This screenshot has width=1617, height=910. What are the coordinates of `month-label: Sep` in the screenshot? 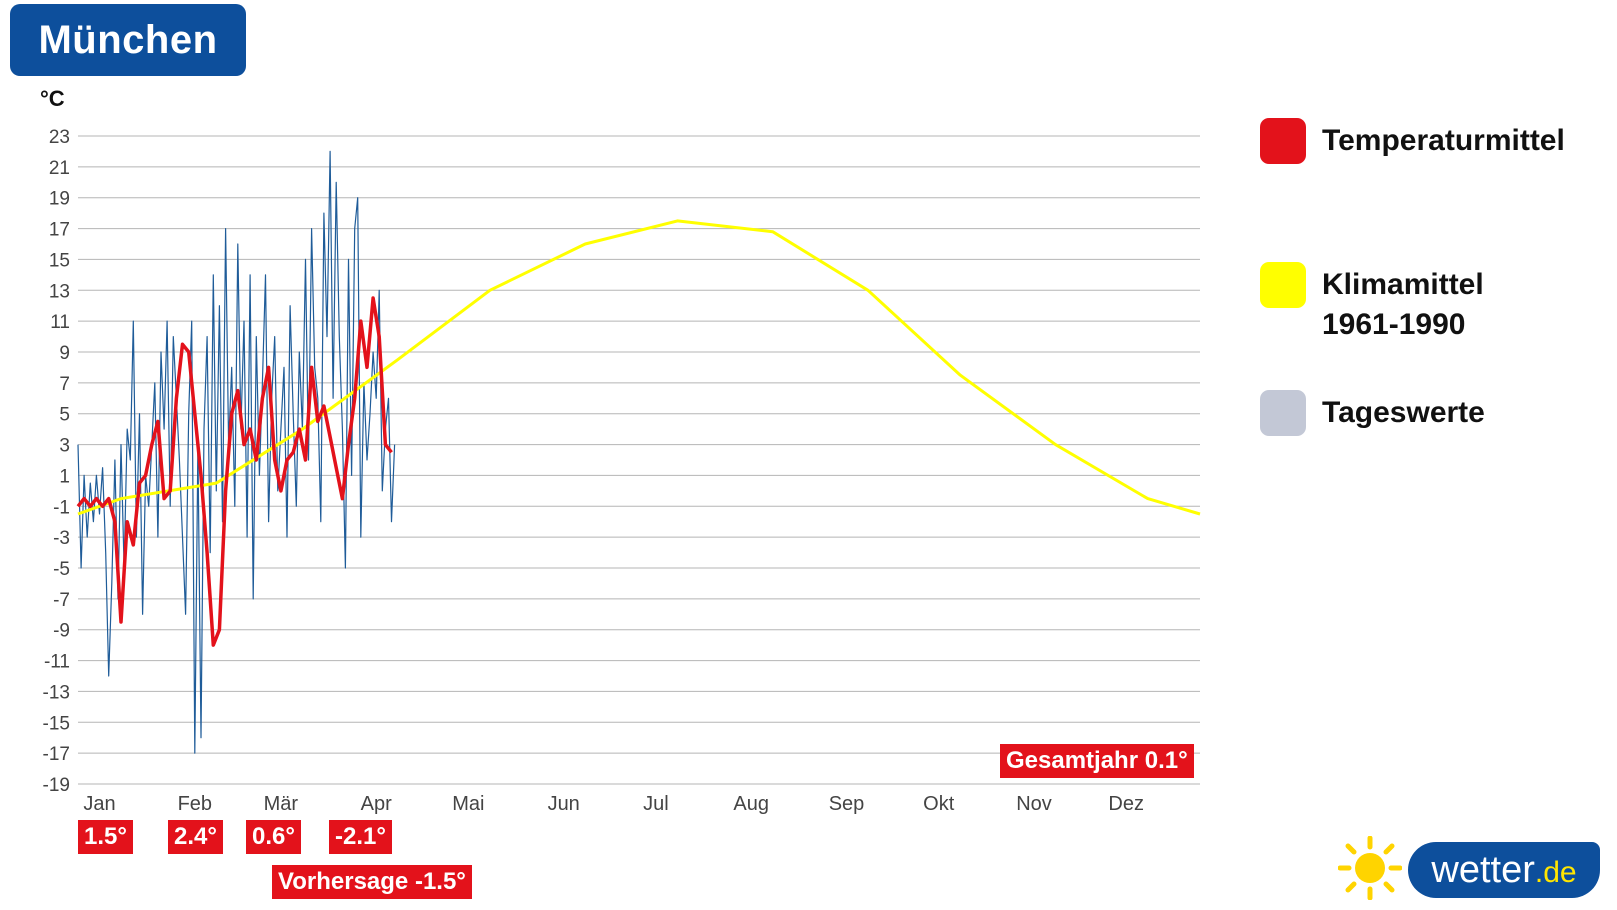 It's located at (847, 804).